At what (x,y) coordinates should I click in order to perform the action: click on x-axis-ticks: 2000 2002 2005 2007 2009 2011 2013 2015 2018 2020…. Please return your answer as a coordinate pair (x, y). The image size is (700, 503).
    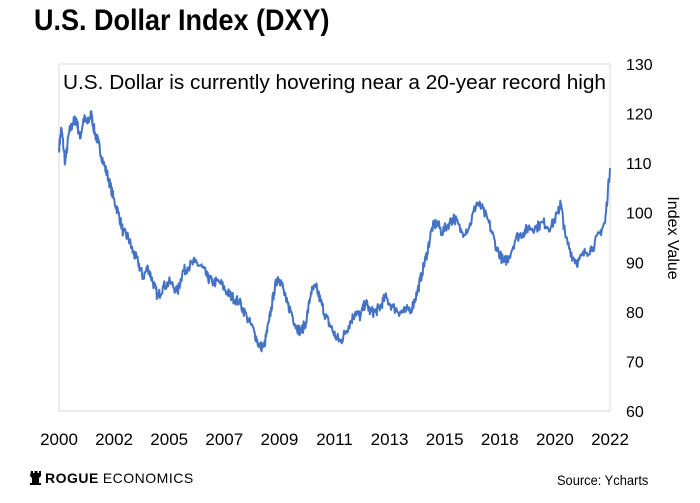
    Looking at the image, I should click on (334, 439).